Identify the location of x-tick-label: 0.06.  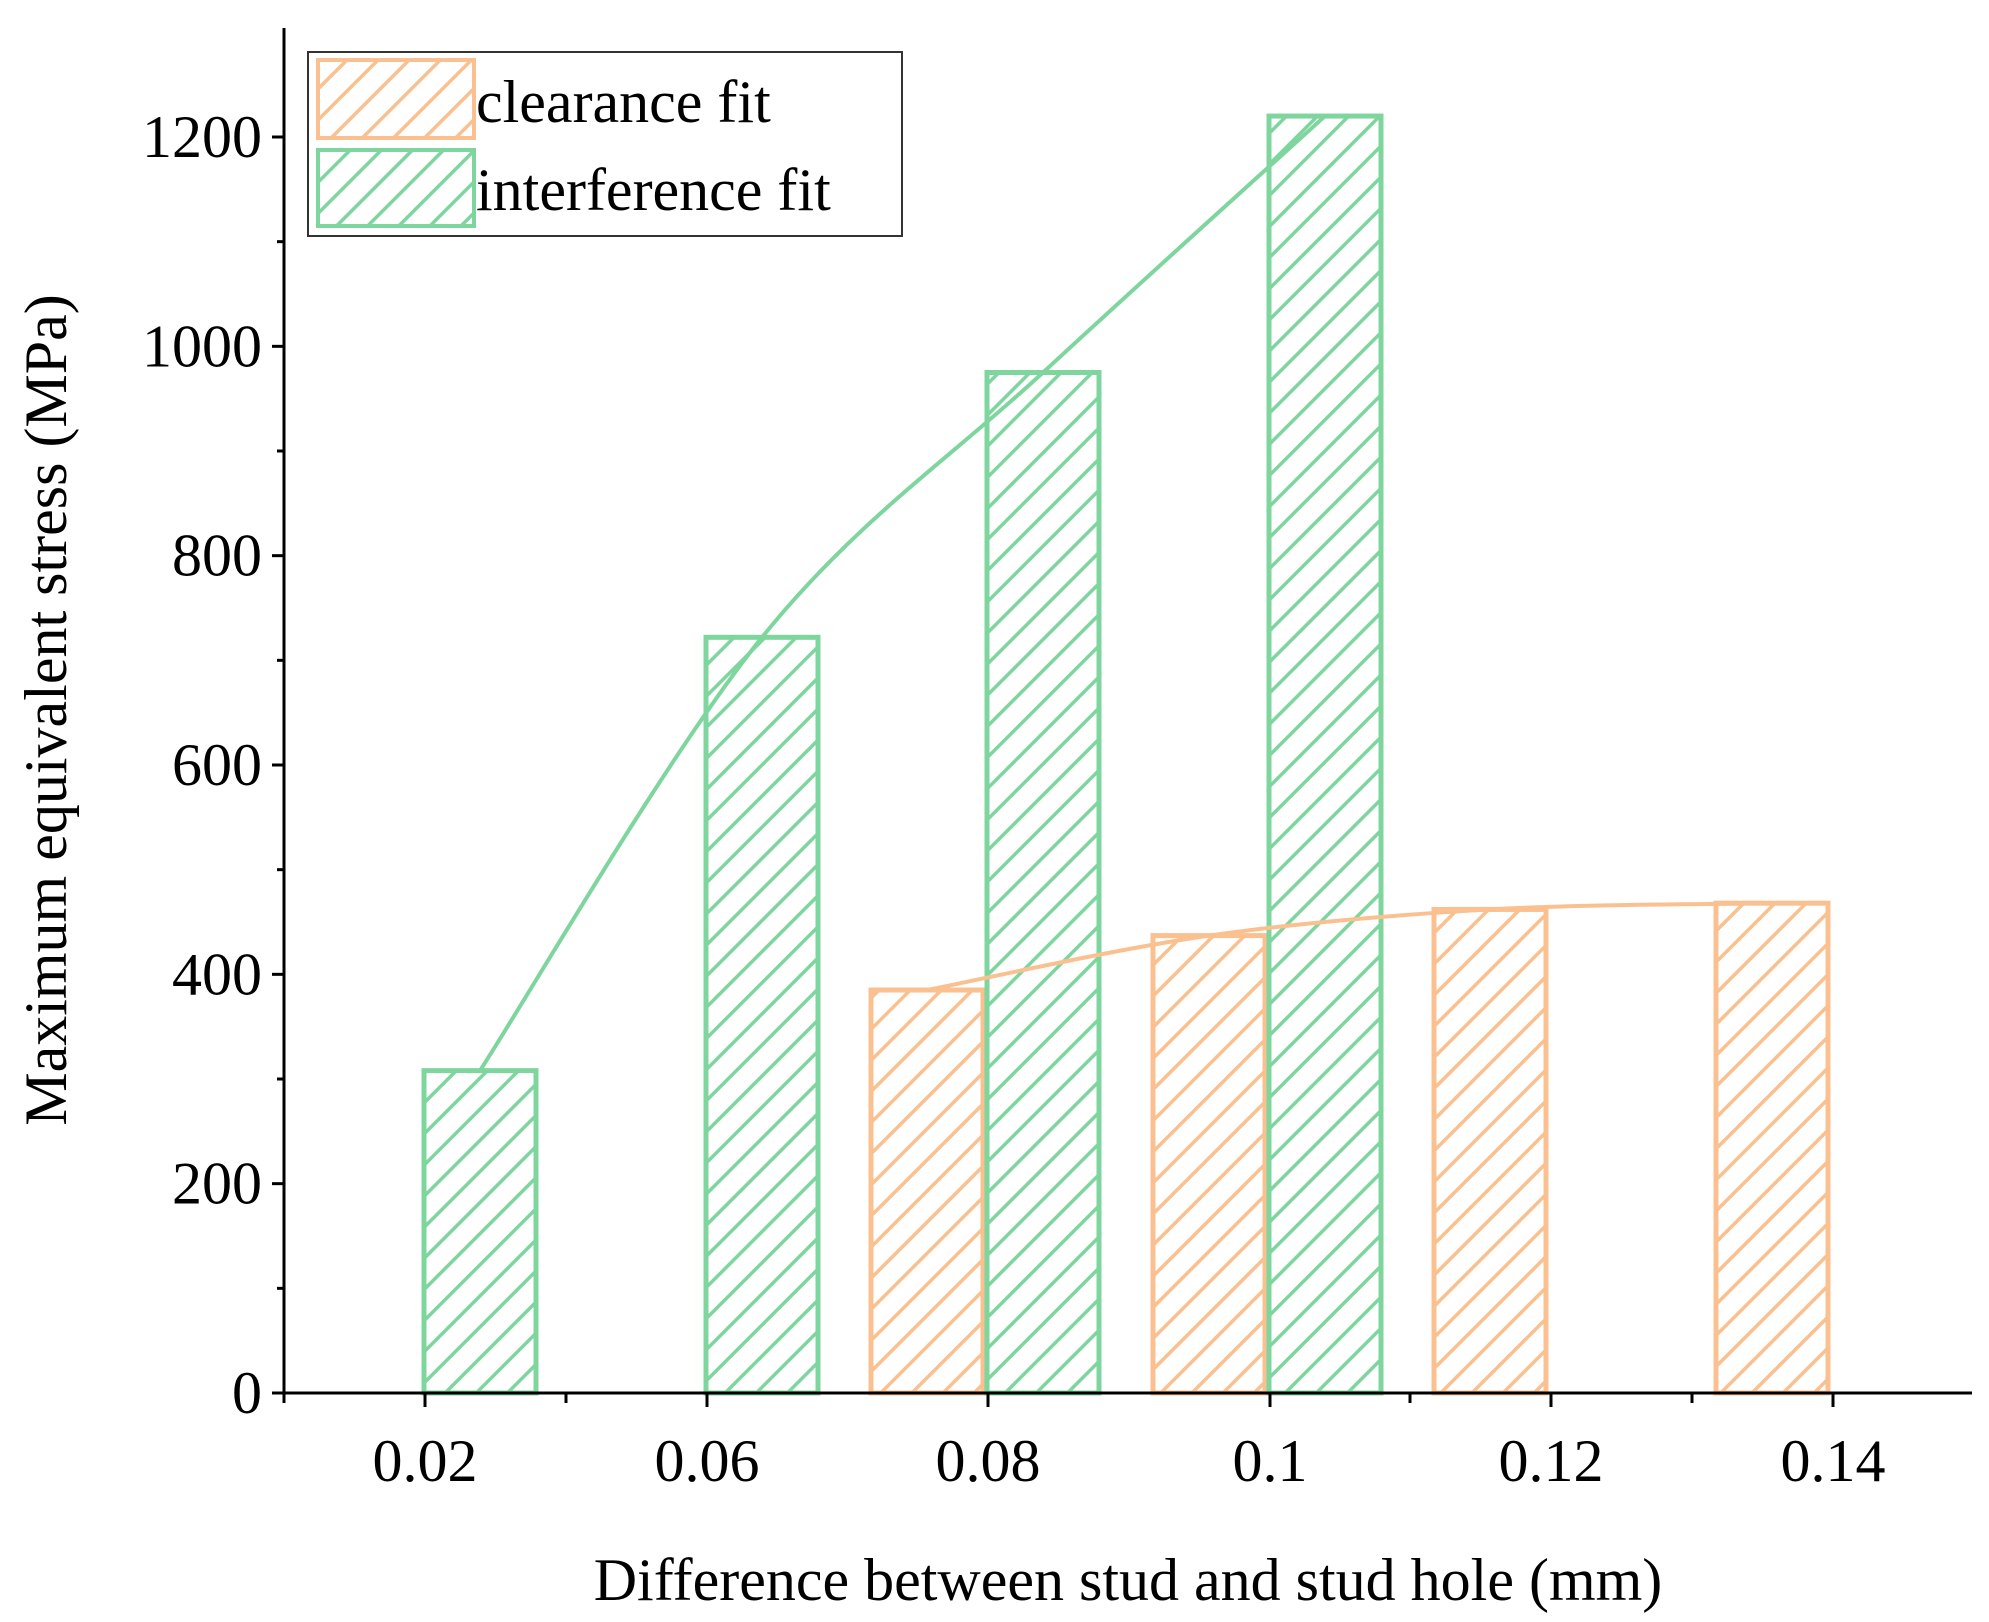
(707, 1461).